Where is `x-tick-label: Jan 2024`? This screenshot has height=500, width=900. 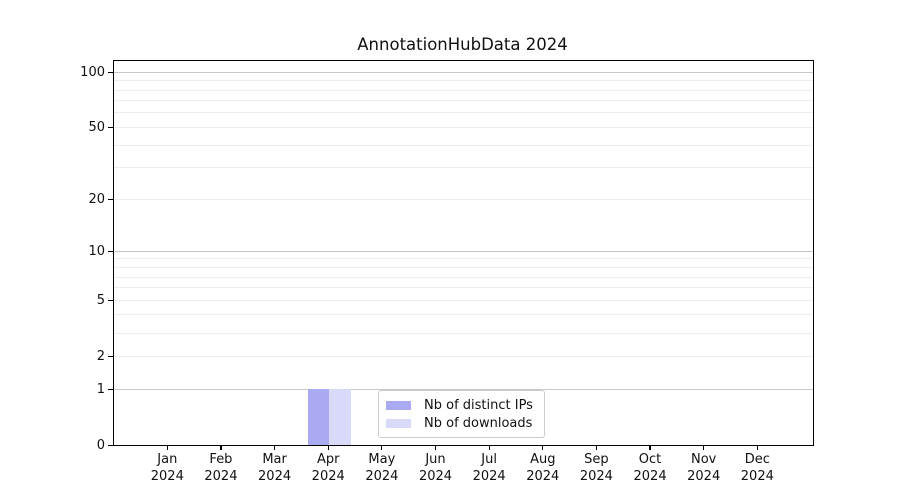 x-tick-label: Jan 2024 is located at coordinates (167, 468).